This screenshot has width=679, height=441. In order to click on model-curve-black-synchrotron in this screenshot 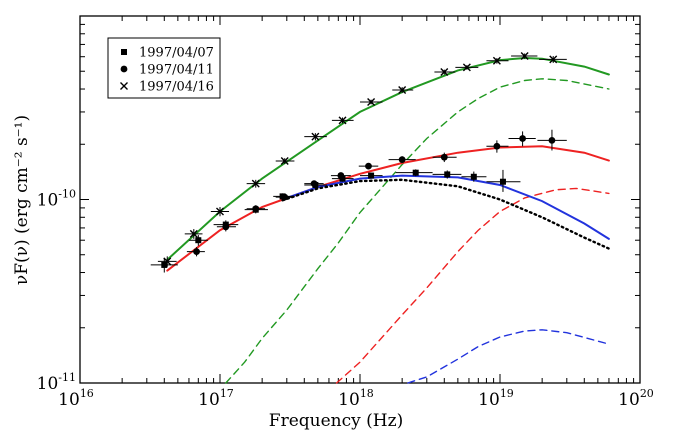, I will do `click(446, 214)`.